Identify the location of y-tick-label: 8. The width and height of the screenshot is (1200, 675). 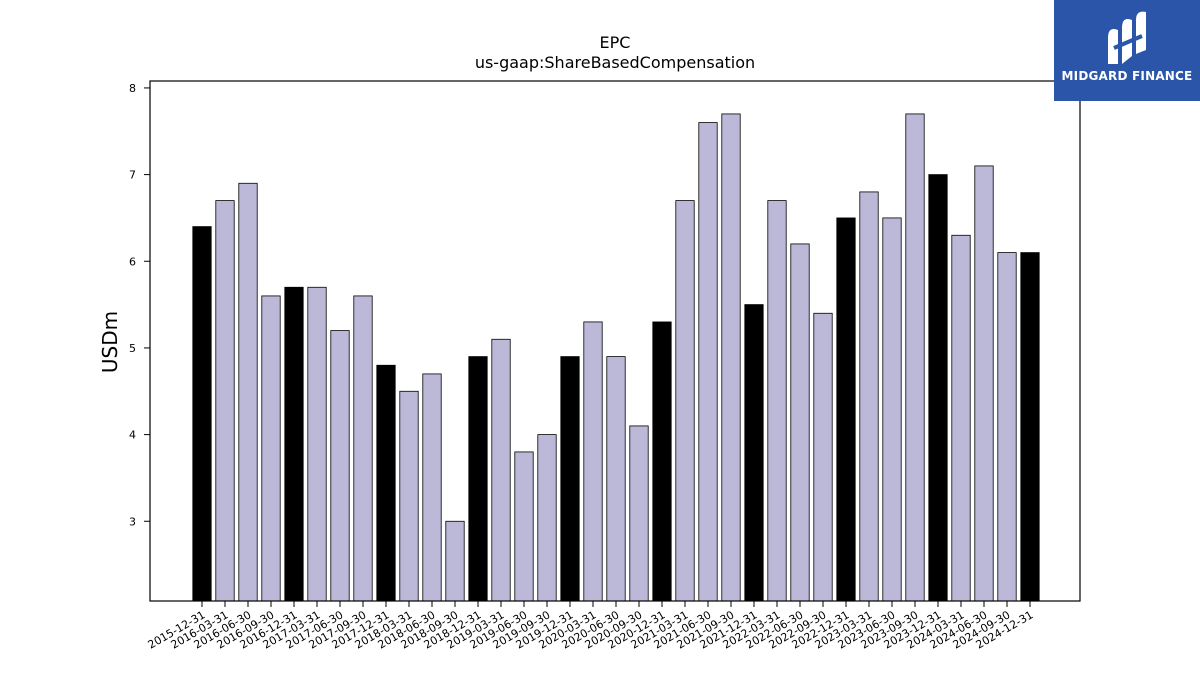
(132, 88).